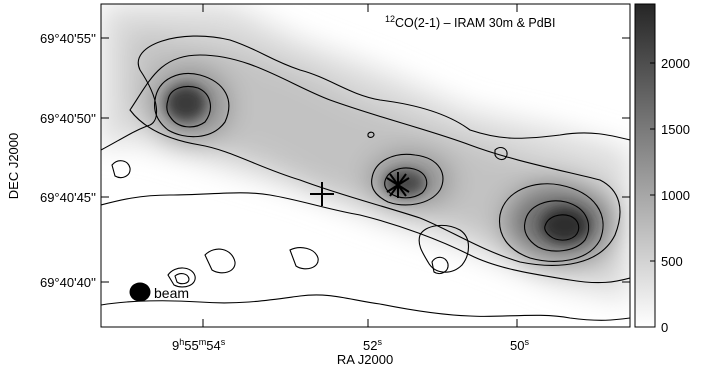 The width and height of the screenshot is (720, 369). Describe the element at coordinates (675, 63) in the screenshot. I see `colorbar-tick-label: 2000` at that location.